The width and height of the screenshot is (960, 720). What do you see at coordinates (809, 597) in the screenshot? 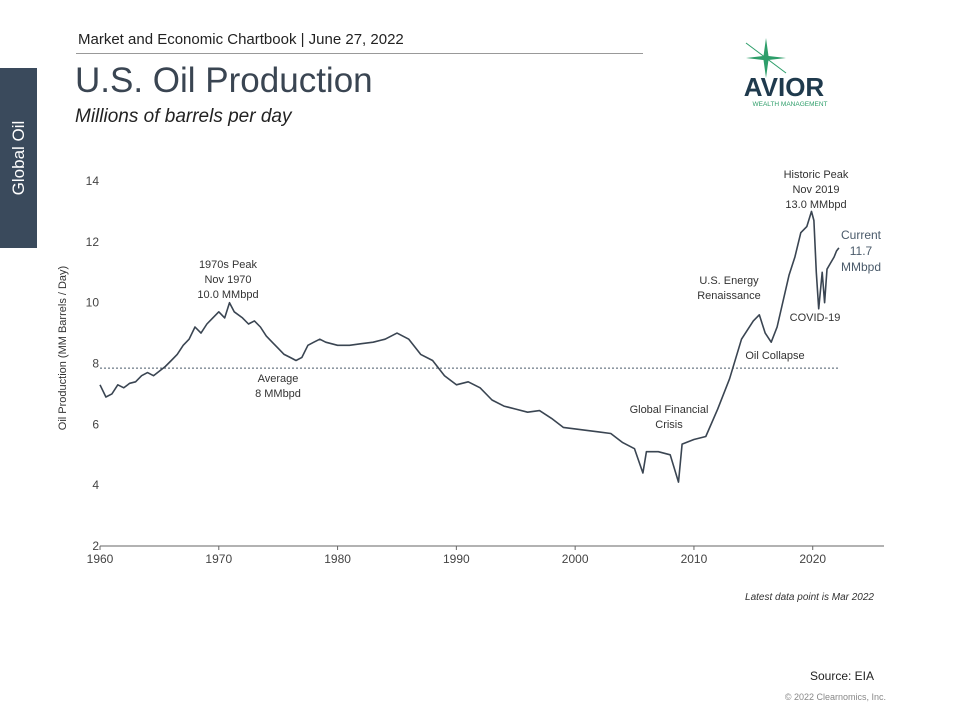
I see `latest-data-note: Latest data point is Mar 2022` at bounding box center [809, 597].